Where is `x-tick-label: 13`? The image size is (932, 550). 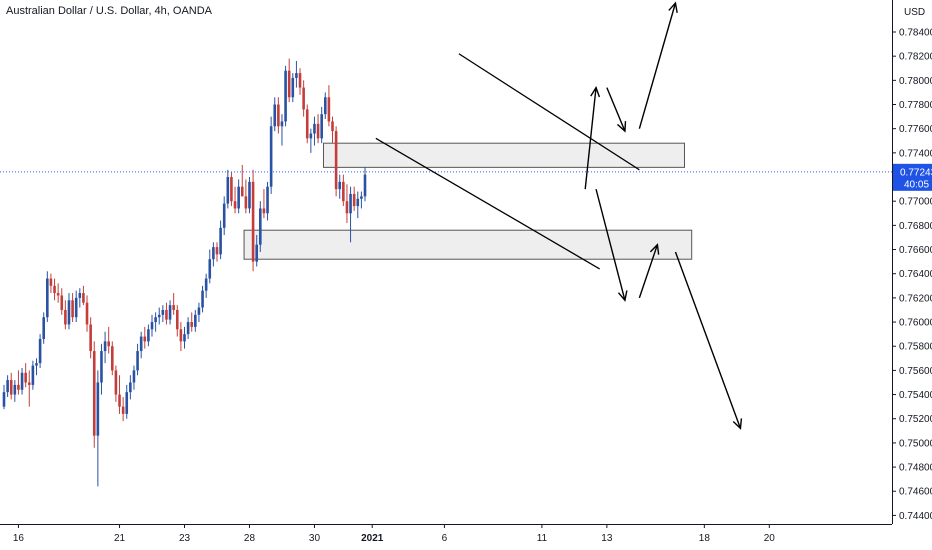
x-tick-label: 13 is located at coordinates (607, 538).